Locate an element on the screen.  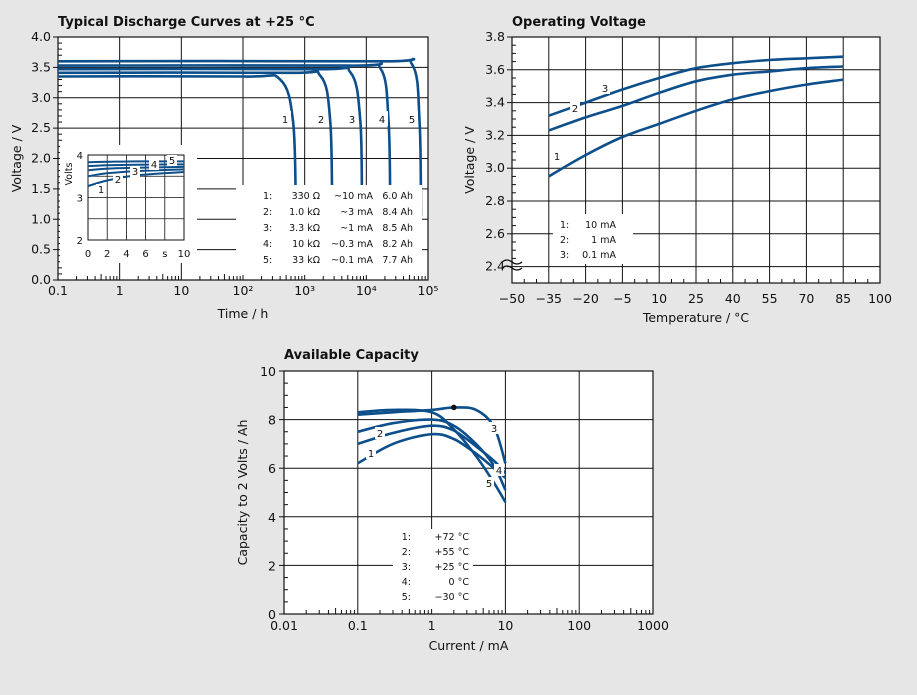
y-tick-label: 6 is located at coordinates (272, 468).